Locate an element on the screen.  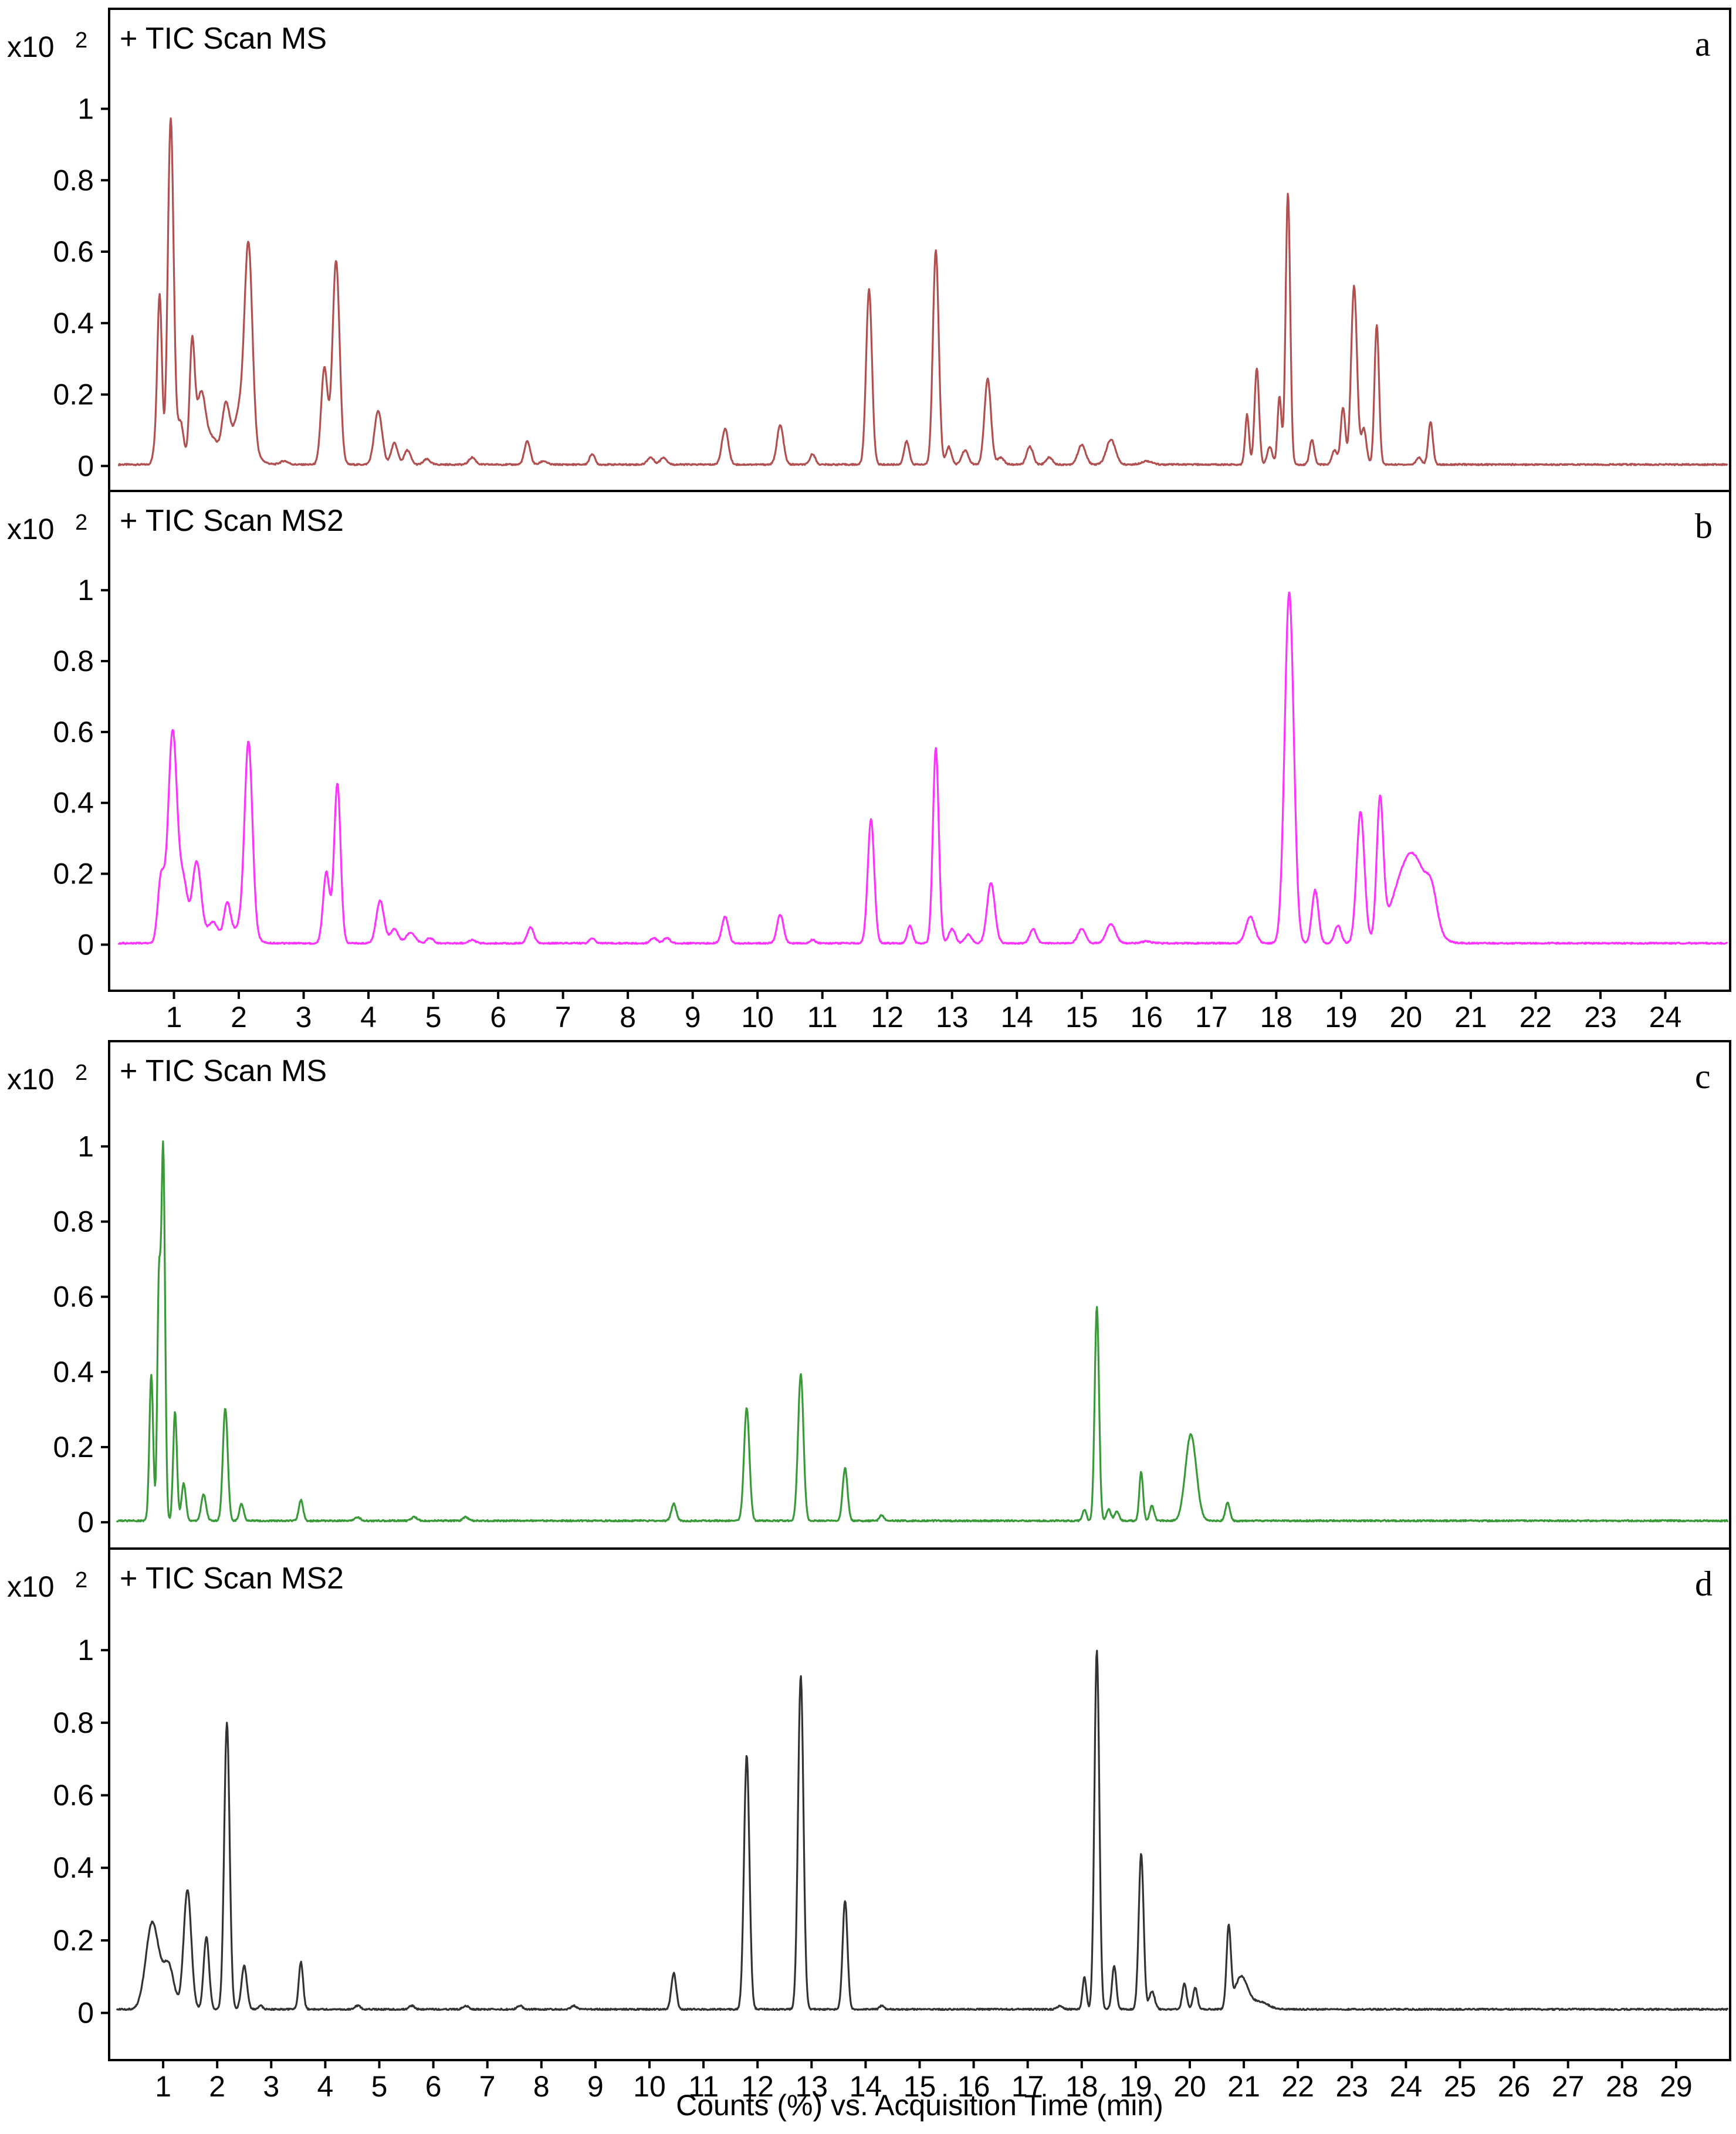
x-tick-label: 10 is located at coordinates (757, 1017).